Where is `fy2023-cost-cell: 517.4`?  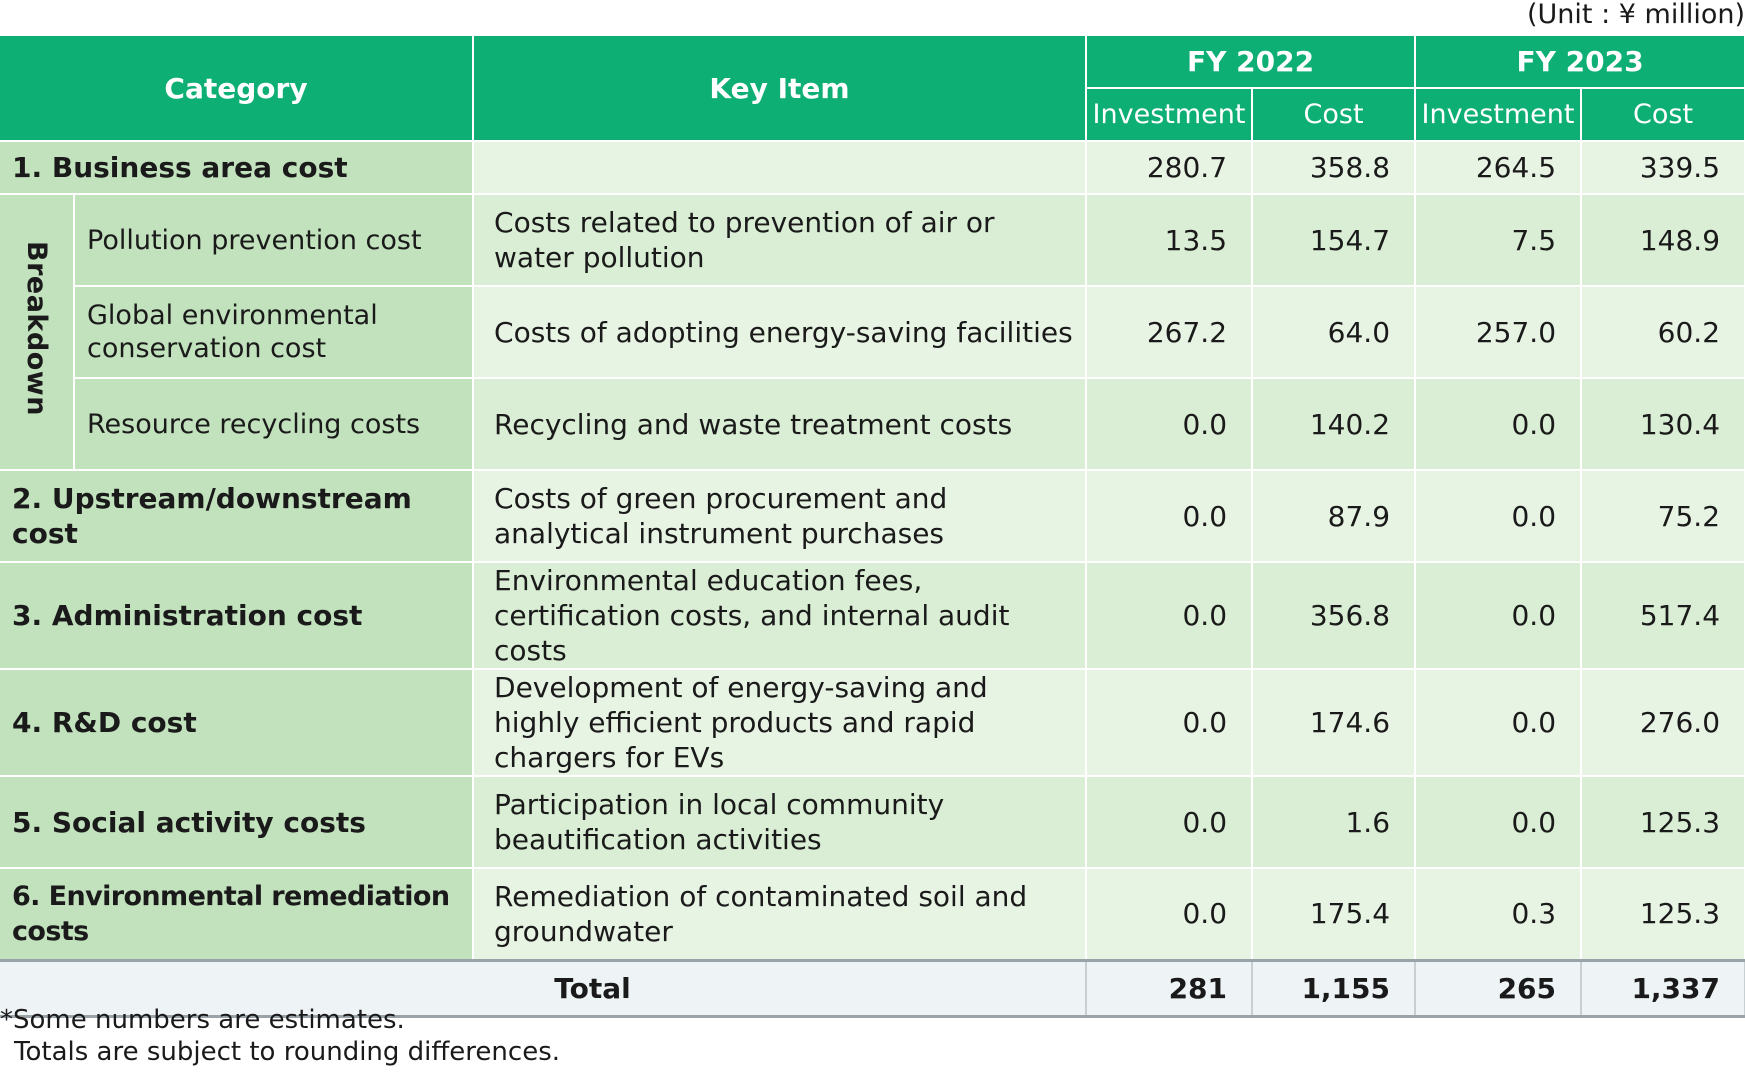
fy2023-cost-cell: 517.4 is located at coordinates (1663, 616).